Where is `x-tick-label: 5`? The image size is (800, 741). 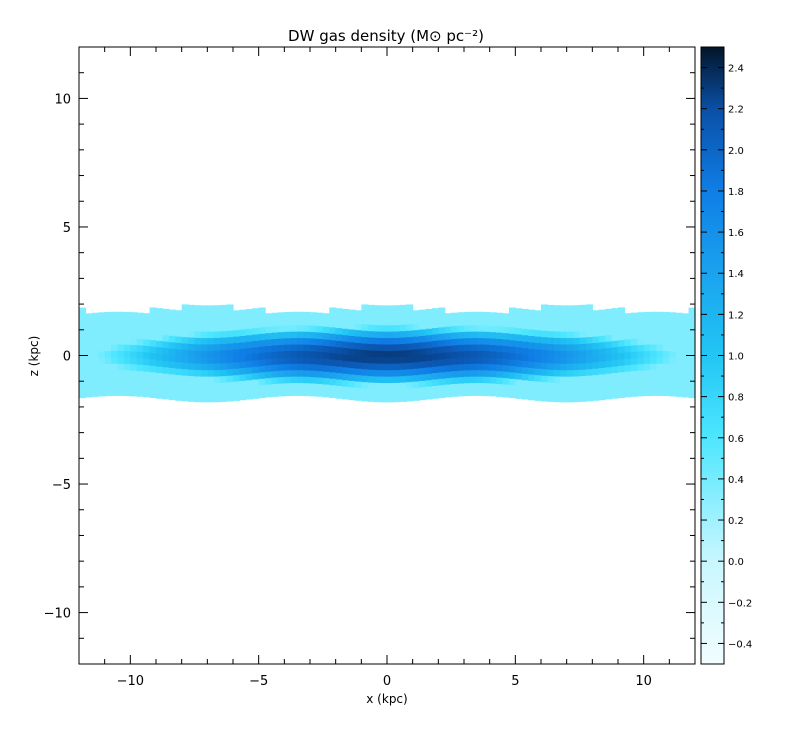 x-tick-label: 5 is located at coordinates (515, 681).